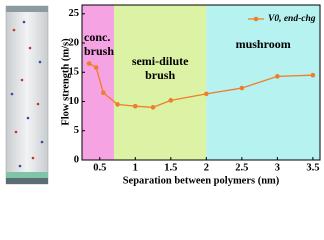 This screenshot has height=240, width=324. Describe the element at coordinates (74, 72) in the screenshot. I see `y-tick-label: 15` at that location.